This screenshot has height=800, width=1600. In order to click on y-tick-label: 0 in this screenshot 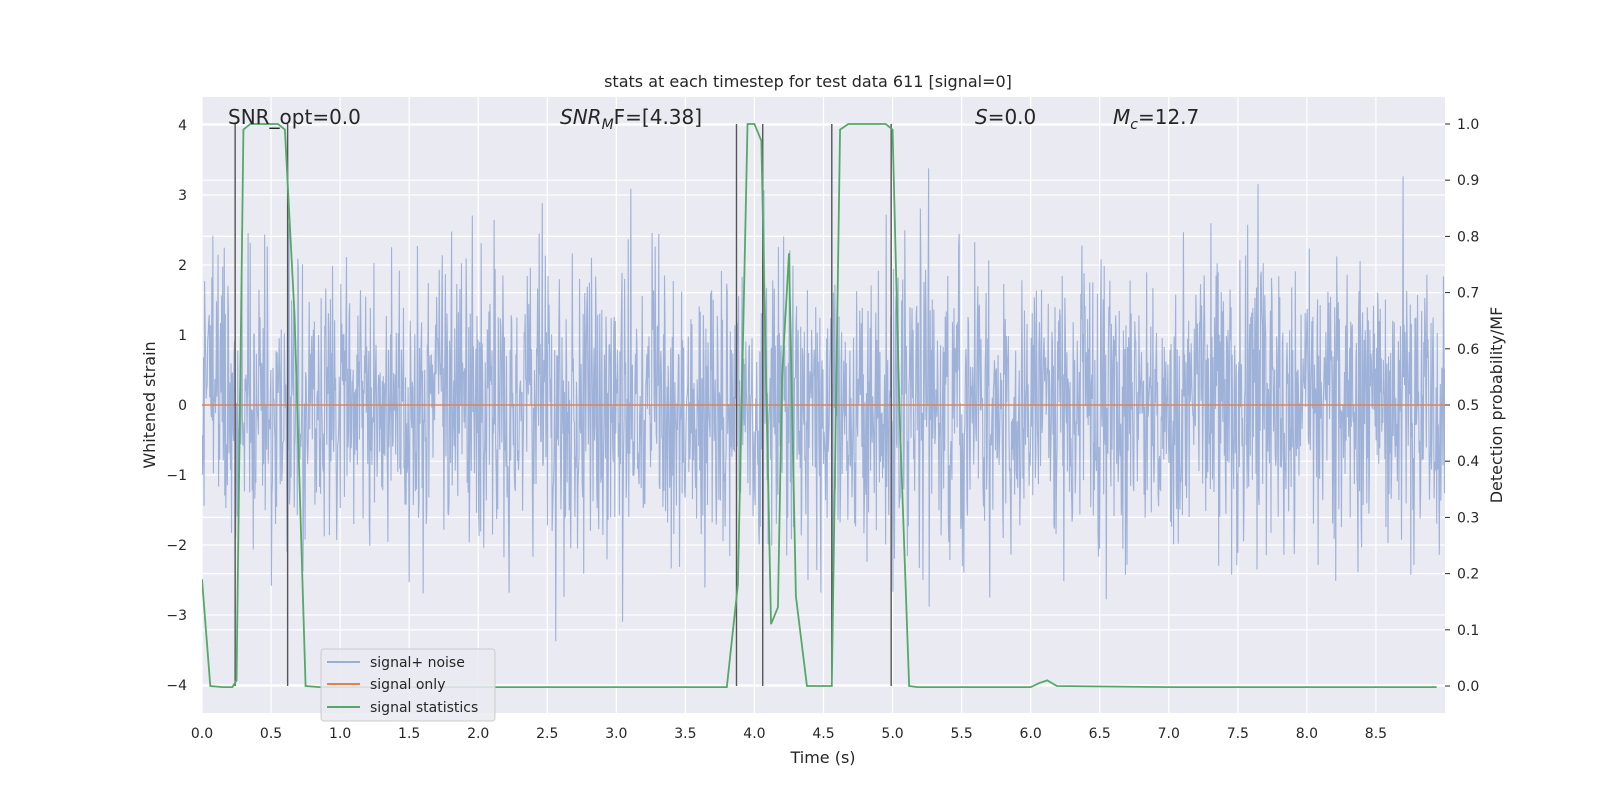, I will do `click(182, 406)`.